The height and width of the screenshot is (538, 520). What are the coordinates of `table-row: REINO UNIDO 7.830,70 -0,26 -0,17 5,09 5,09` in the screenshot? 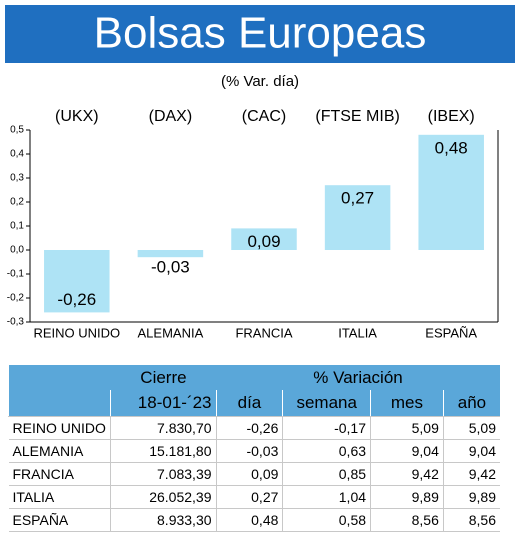 It's located at (254, 428).